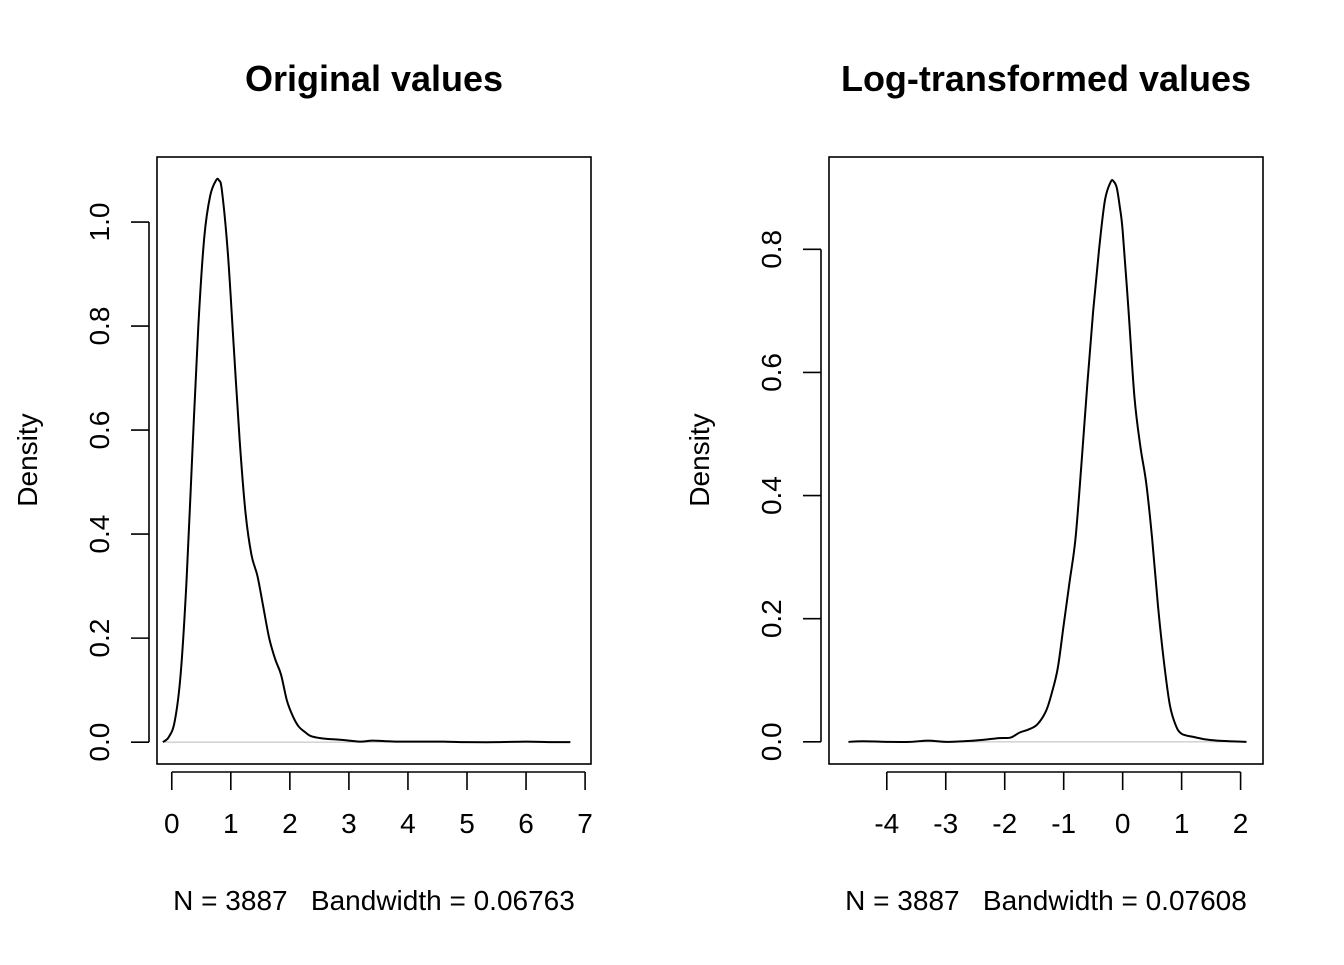  Describe the element at coordinates (585, 823) in the screenshot. I see `x-tick-label: 7` at that location.